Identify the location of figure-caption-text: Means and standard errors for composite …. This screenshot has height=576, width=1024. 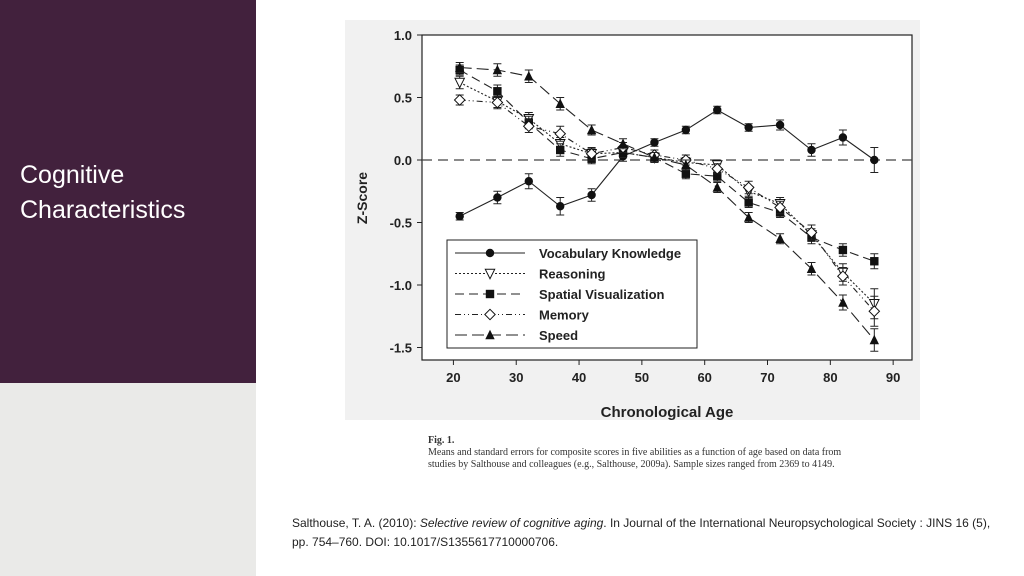
(635, 459).